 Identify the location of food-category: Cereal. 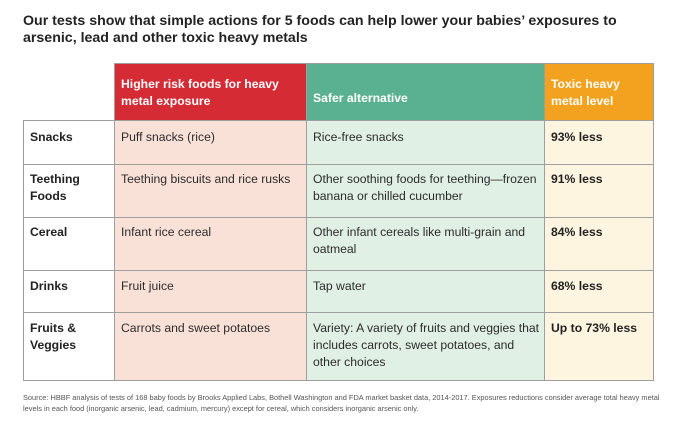
(69, 244).